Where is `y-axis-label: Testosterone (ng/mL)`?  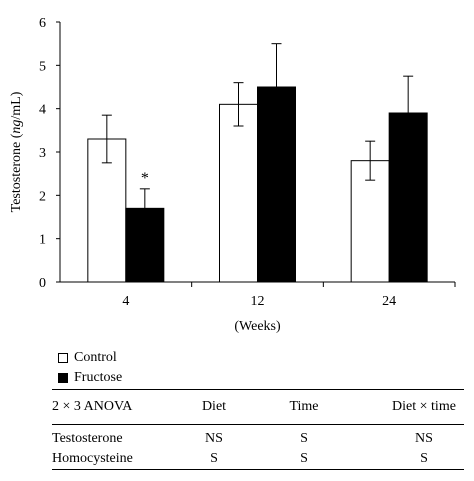 y-axis-label: Testosterone (ng/mL) is located at coordinates (16, 151).